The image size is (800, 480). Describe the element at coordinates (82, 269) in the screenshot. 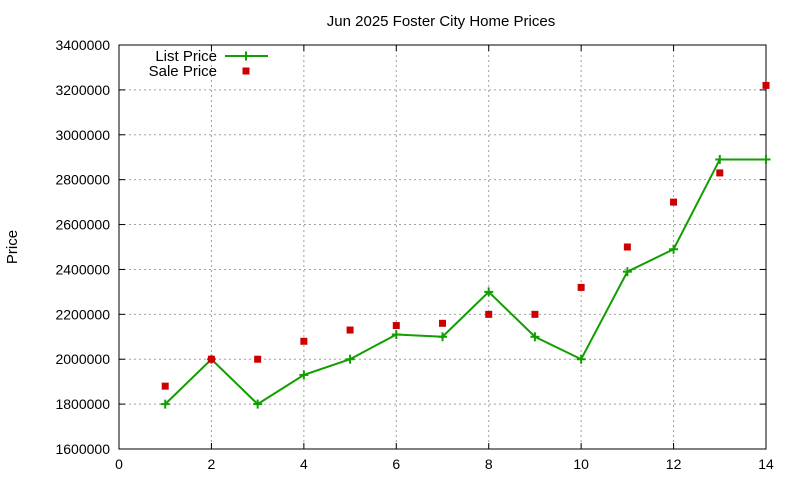

I see `y-tick-label: 2400000` at that location.